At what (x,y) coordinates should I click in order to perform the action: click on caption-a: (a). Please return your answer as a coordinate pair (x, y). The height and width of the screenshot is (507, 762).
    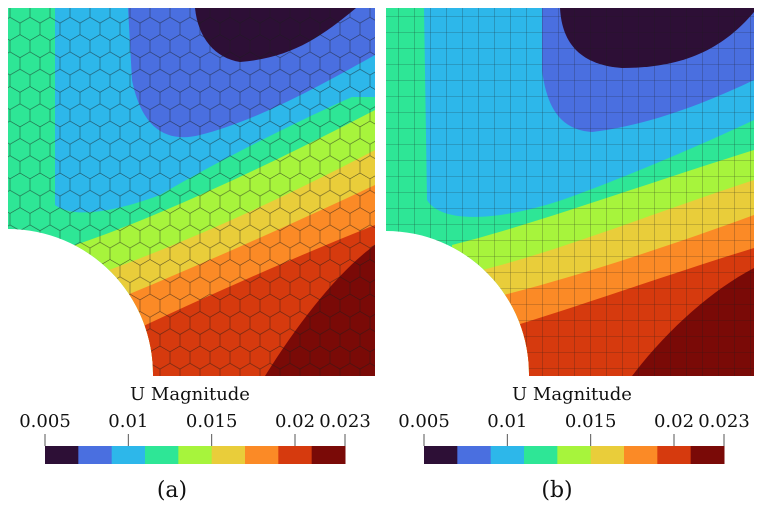
    Looking at the image, I should click on (172, 490).